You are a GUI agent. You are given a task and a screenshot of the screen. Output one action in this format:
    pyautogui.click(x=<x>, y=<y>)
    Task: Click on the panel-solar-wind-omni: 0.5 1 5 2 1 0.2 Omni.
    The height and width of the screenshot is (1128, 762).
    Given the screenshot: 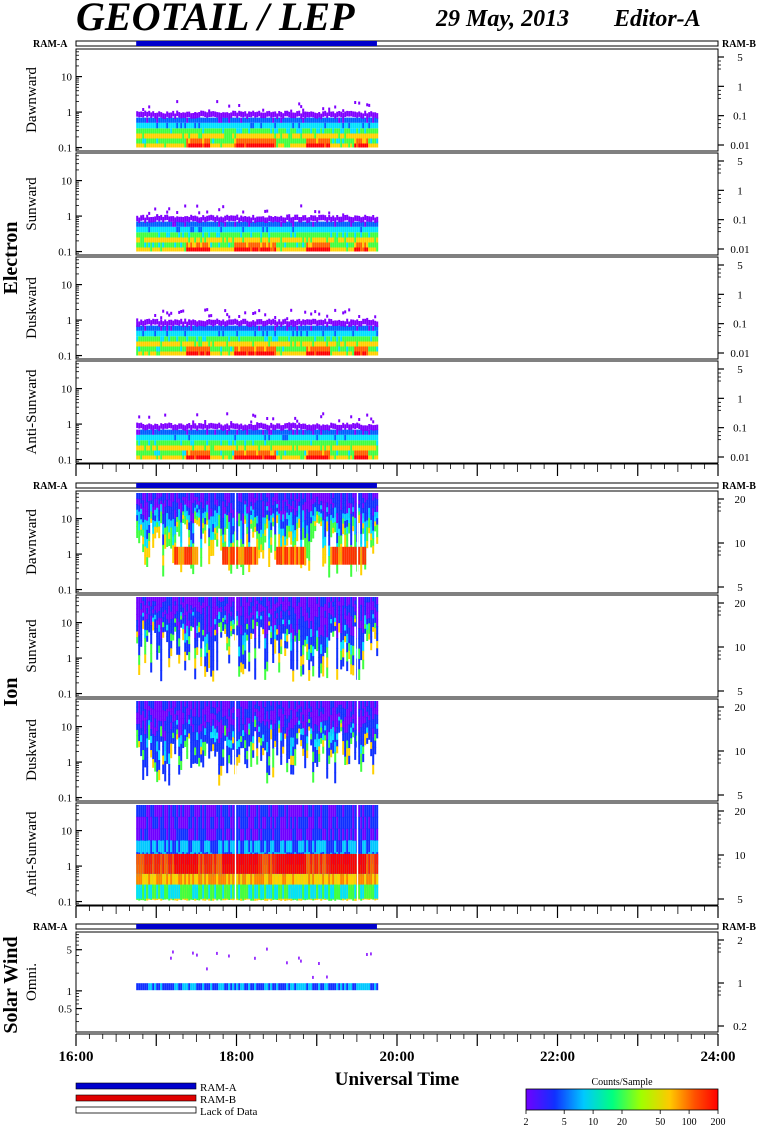 What is the action you would take?
    pyautogui.click(x=385, y=982)
    